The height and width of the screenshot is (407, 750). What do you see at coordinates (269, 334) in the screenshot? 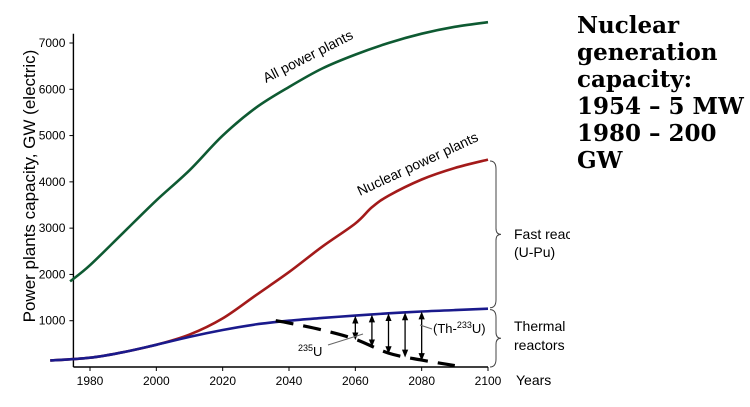
I see `series-thermal-reactors-line` at bounding box center [269, 334].